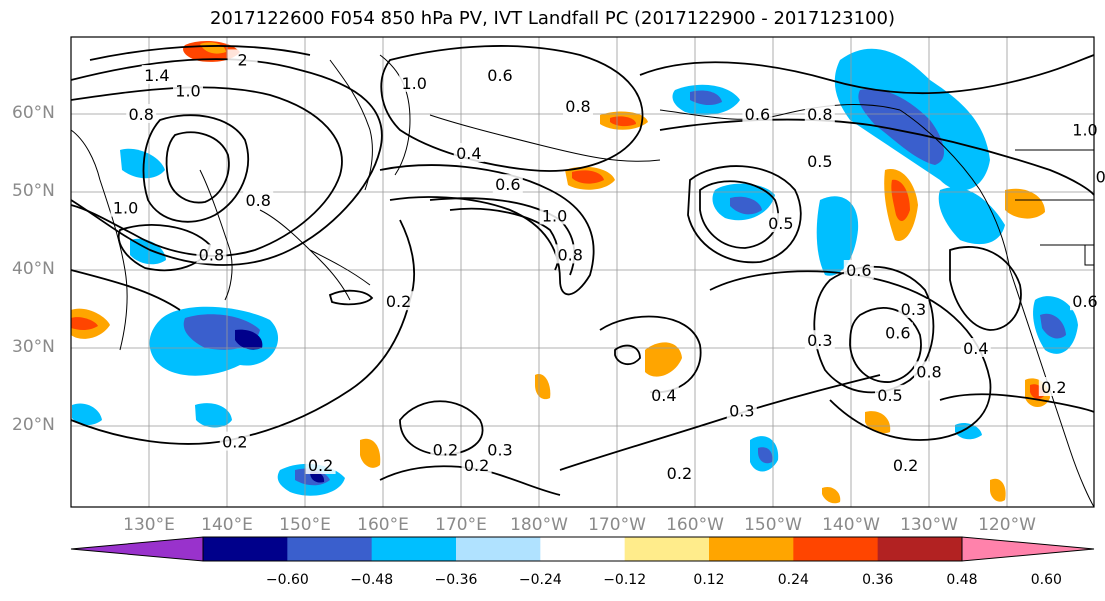 Image resolution: width=1105 pixels, height=601 pixels. What do you see at coordinates (137, 549) in the screenshot?
I see `colorbar-arrow-left` at bounding box center [137, 549].